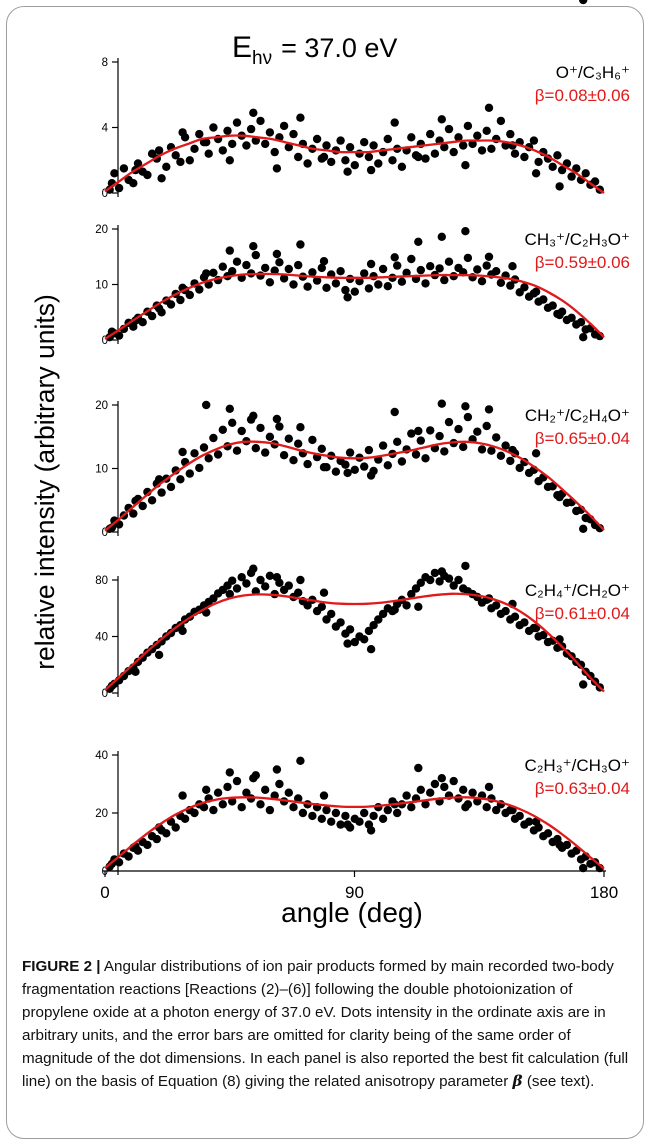  Describe the element at coordinates (101, 581) in the screenshot. I see `y-tick-label: 80` at that location.